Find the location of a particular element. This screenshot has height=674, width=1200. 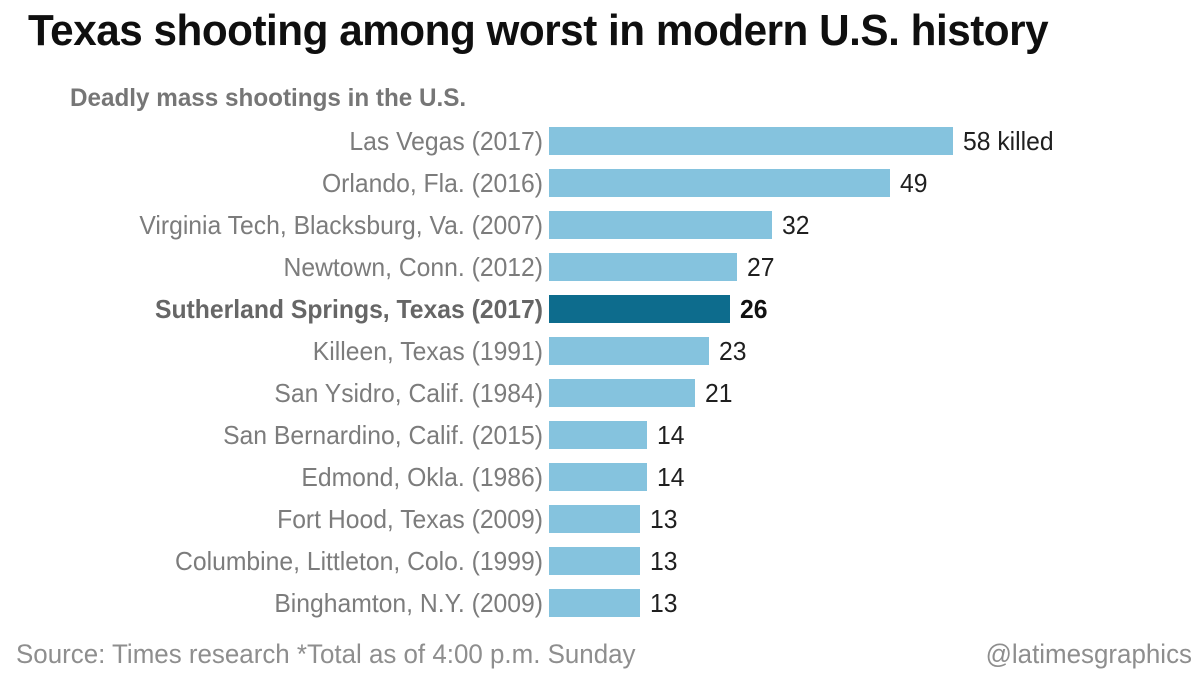

bar-value: 49 is located at coordinates (914, 182).